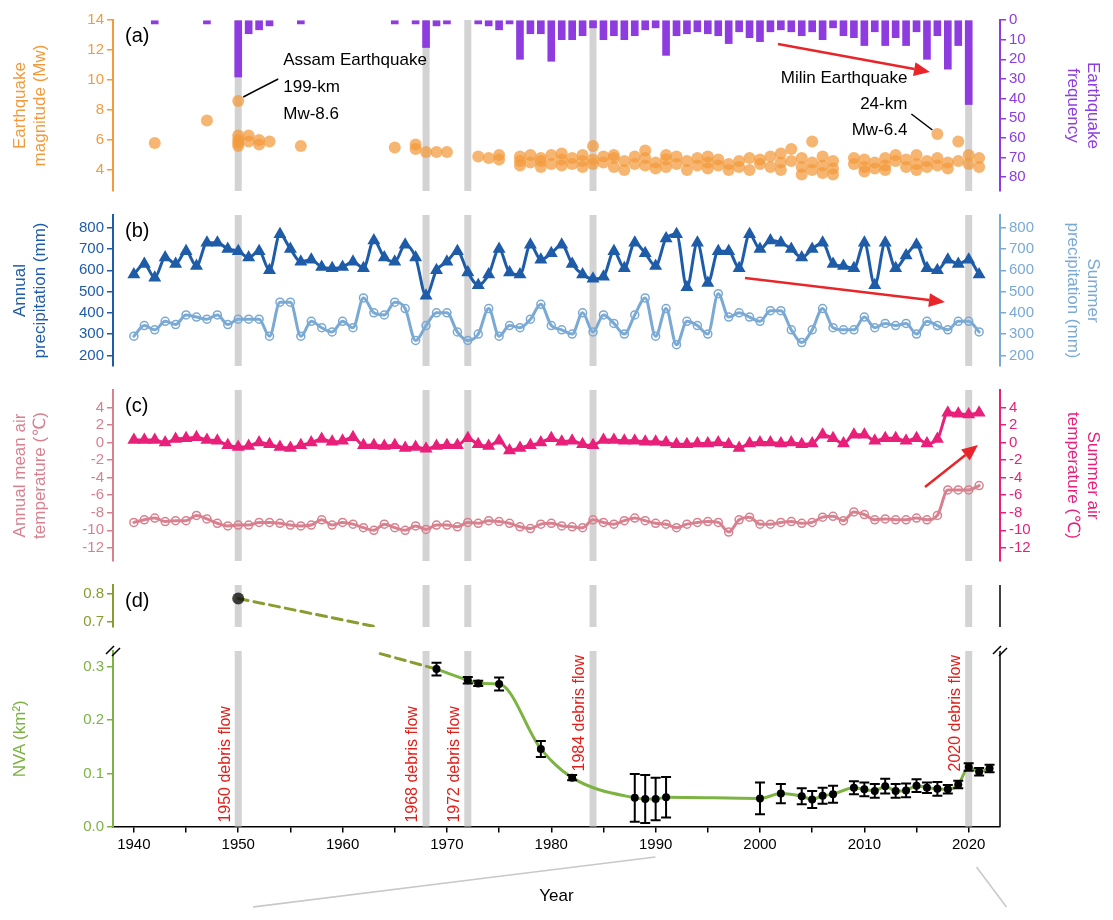 The image size is (1113, 920). Describe the element at coordinates (91, 248) in the screenshot. I see `y-tick-label: 700` at that location.